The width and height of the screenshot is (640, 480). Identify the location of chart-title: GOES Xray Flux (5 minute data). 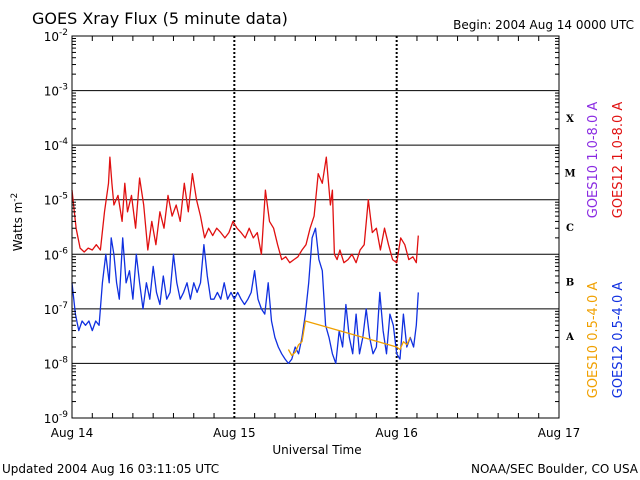
(160, 18).